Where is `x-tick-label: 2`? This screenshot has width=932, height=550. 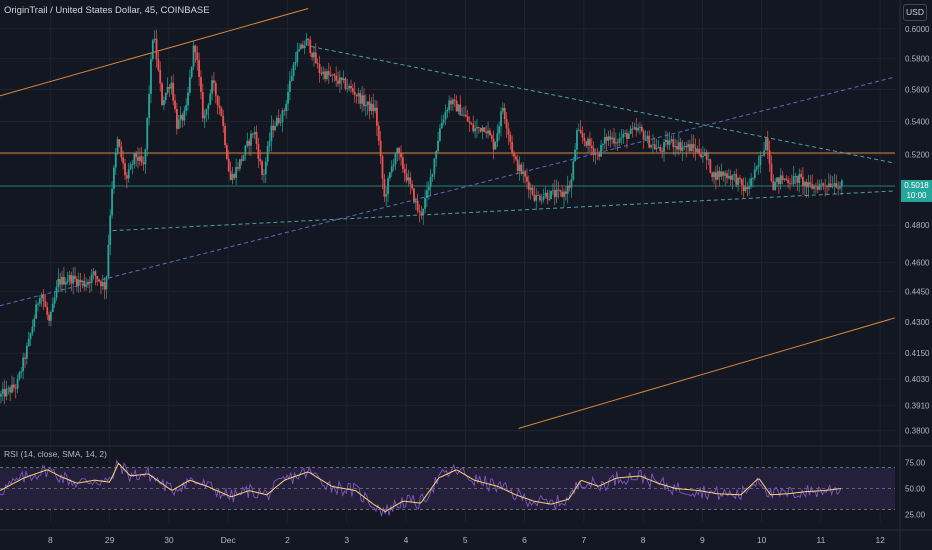
x-tick-label: 2 is located at coordinates (287, 540).